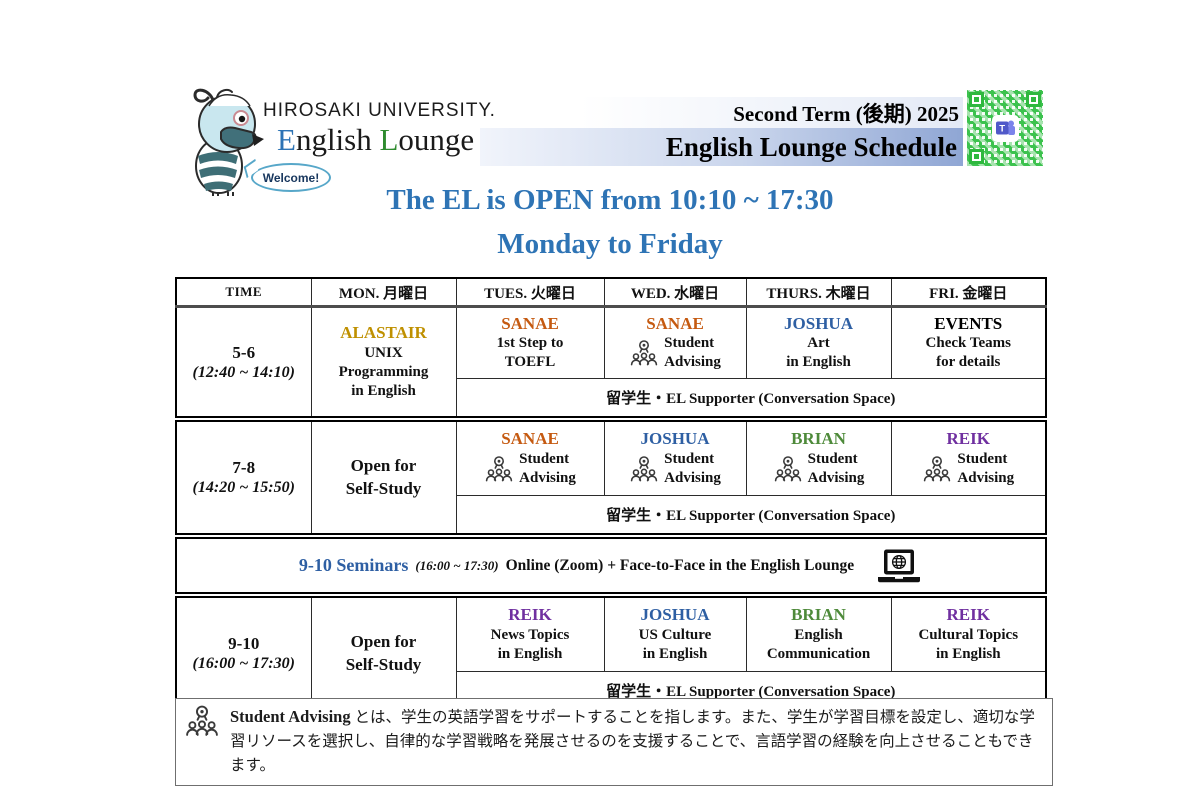 This screenshot has width=1200, height=800. Describe the element at coordinates (675, 292) in the screenshot. I see `header-wednesday: WED. 水曜日` at that location.